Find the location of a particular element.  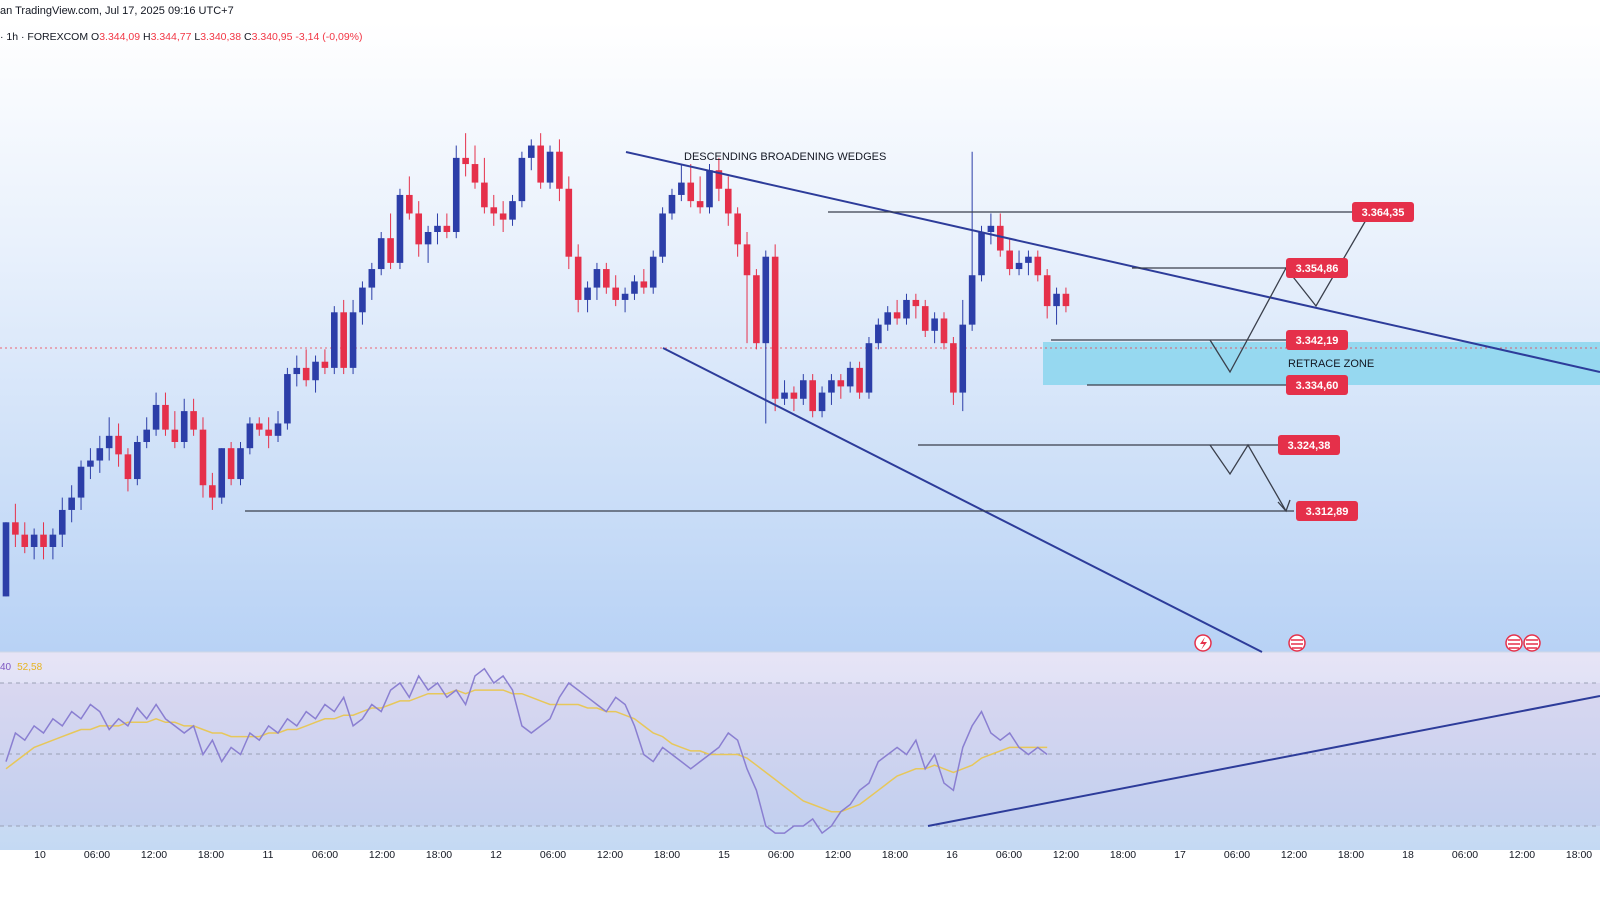

lightning-event-icon is located at coordinates (1203, 643).